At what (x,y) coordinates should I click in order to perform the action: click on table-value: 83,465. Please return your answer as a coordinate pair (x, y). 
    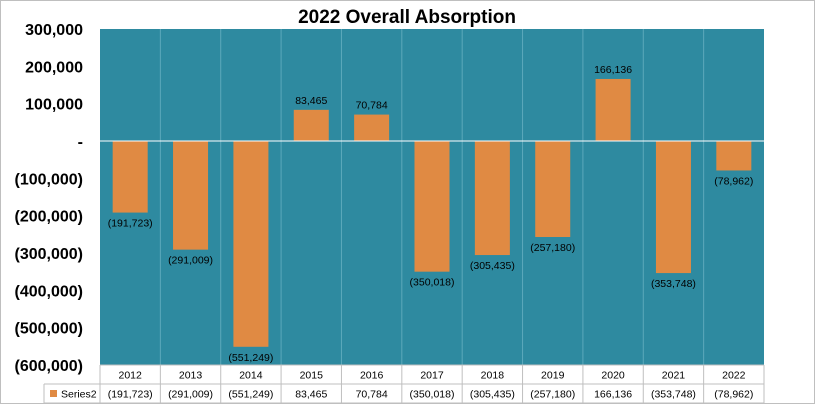
    Looking at the image, I should click on (311, 395).